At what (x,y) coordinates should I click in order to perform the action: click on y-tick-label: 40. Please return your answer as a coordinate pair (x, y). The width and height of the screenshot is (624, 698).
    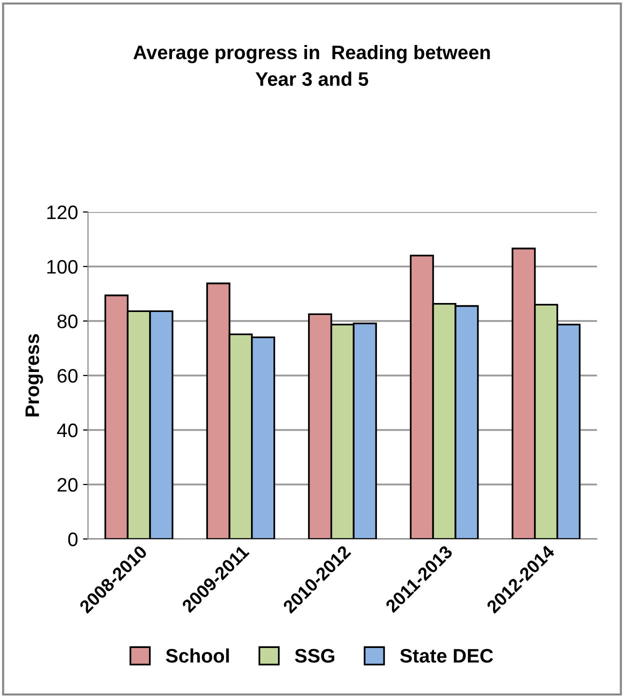
    Looking at the image, I should click on (67, 430).